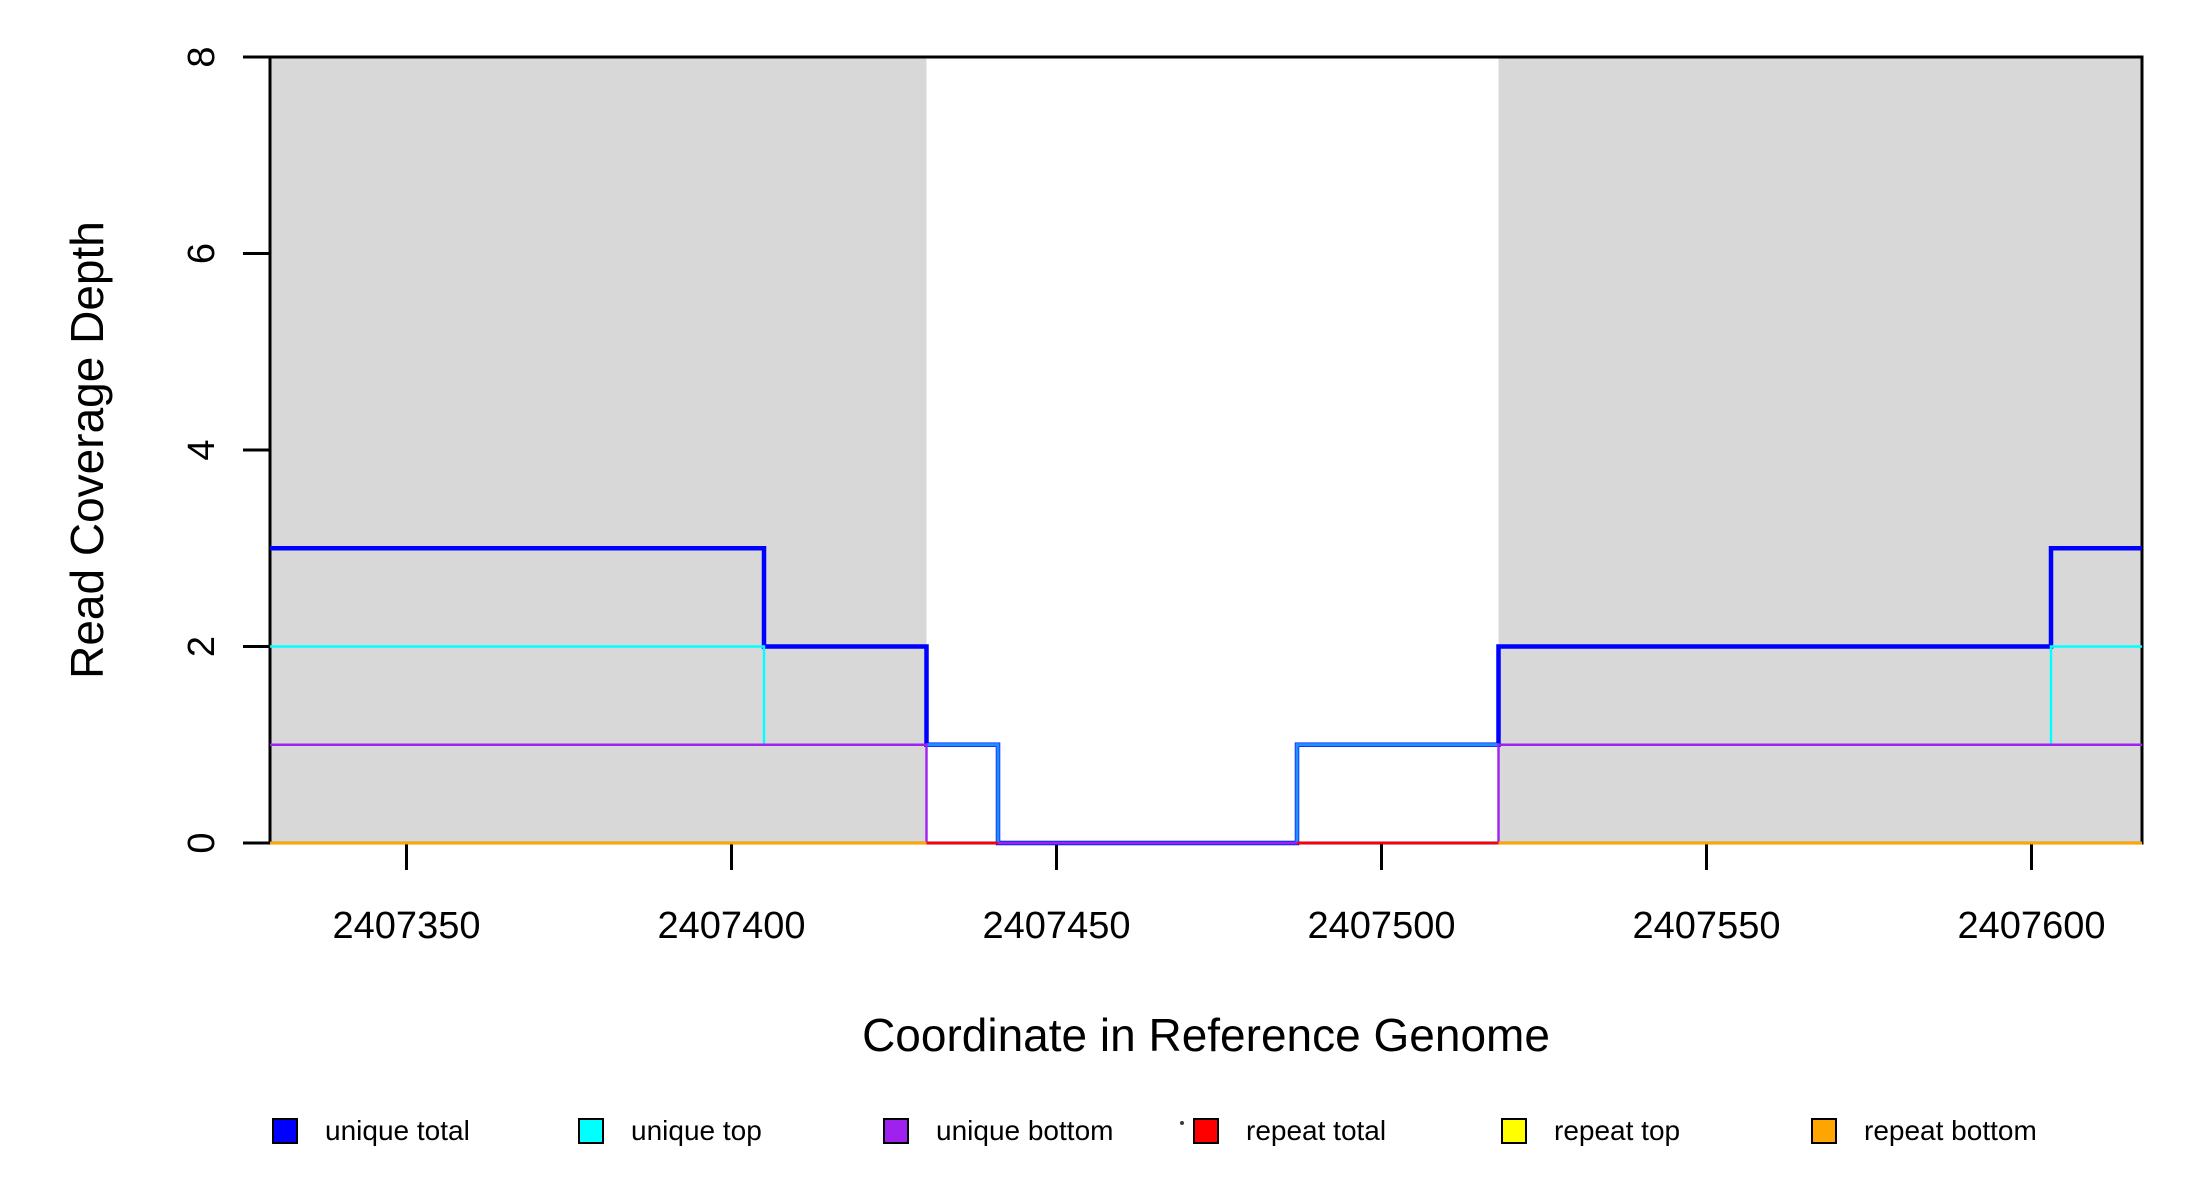 The image size is (2200, 1200). What do you see at coordinates (202, 646) in the screenshot?
I see `y-tick-label: 2` at bounding box center [202, 646].